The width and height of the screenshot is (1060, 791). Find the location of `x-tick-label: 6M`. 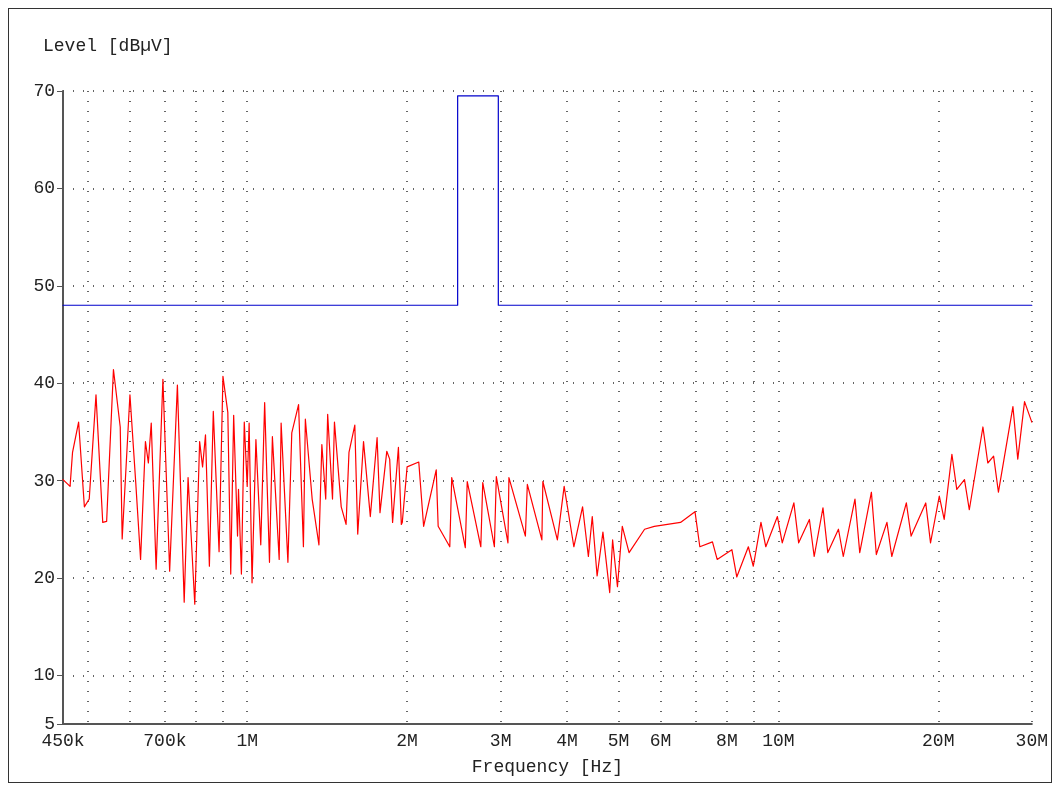

x-tick-label: 6M is located at coordinates (660, 741).